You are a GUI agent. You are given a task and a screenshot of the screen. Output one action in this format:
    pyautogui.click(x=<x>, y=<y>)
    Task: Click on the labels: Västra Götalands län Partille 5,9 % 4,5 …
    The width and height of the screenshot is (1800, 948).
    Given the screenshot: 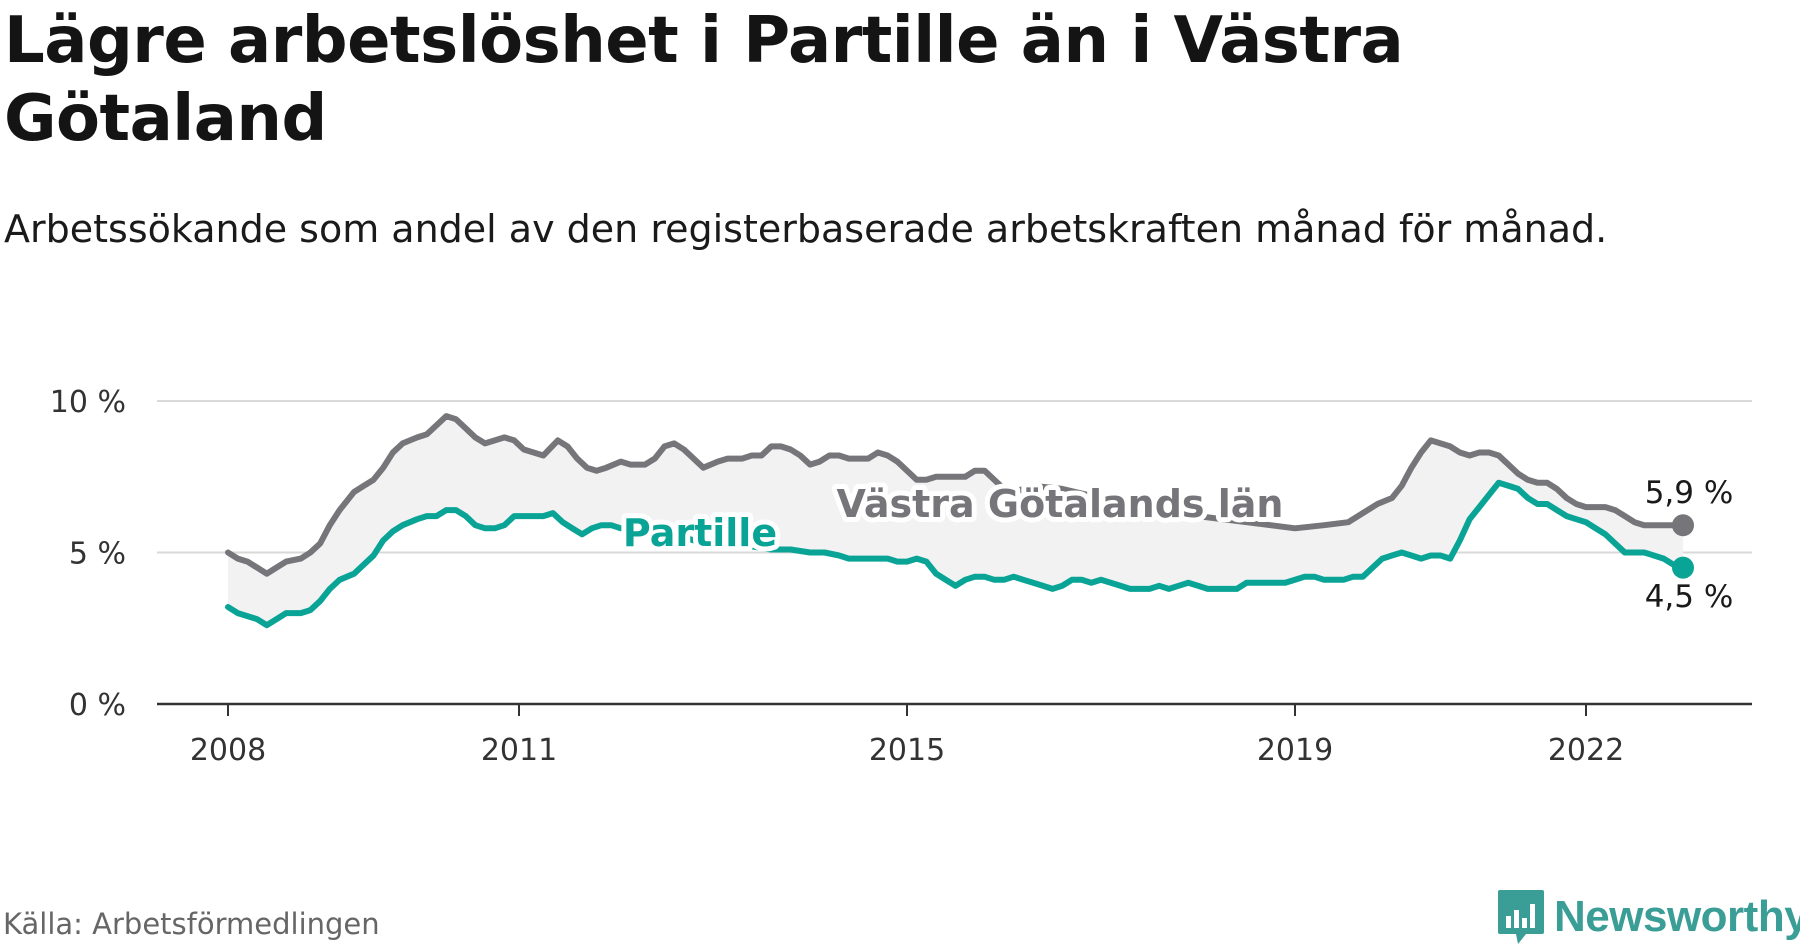 What is the action you would take?
    pyautogui.click(x=1176, y=545)
    